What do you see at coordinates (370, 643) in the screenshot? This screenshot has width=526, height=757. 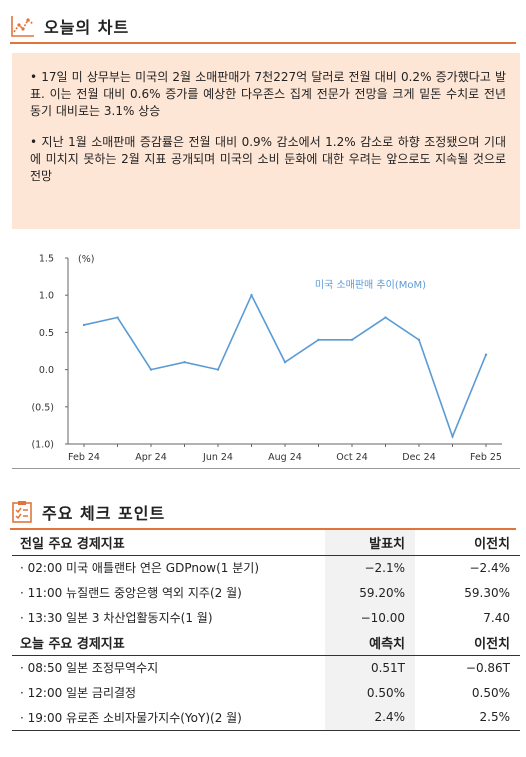 I see `header-col-a: 예측치` at bounding box center [370, 643].